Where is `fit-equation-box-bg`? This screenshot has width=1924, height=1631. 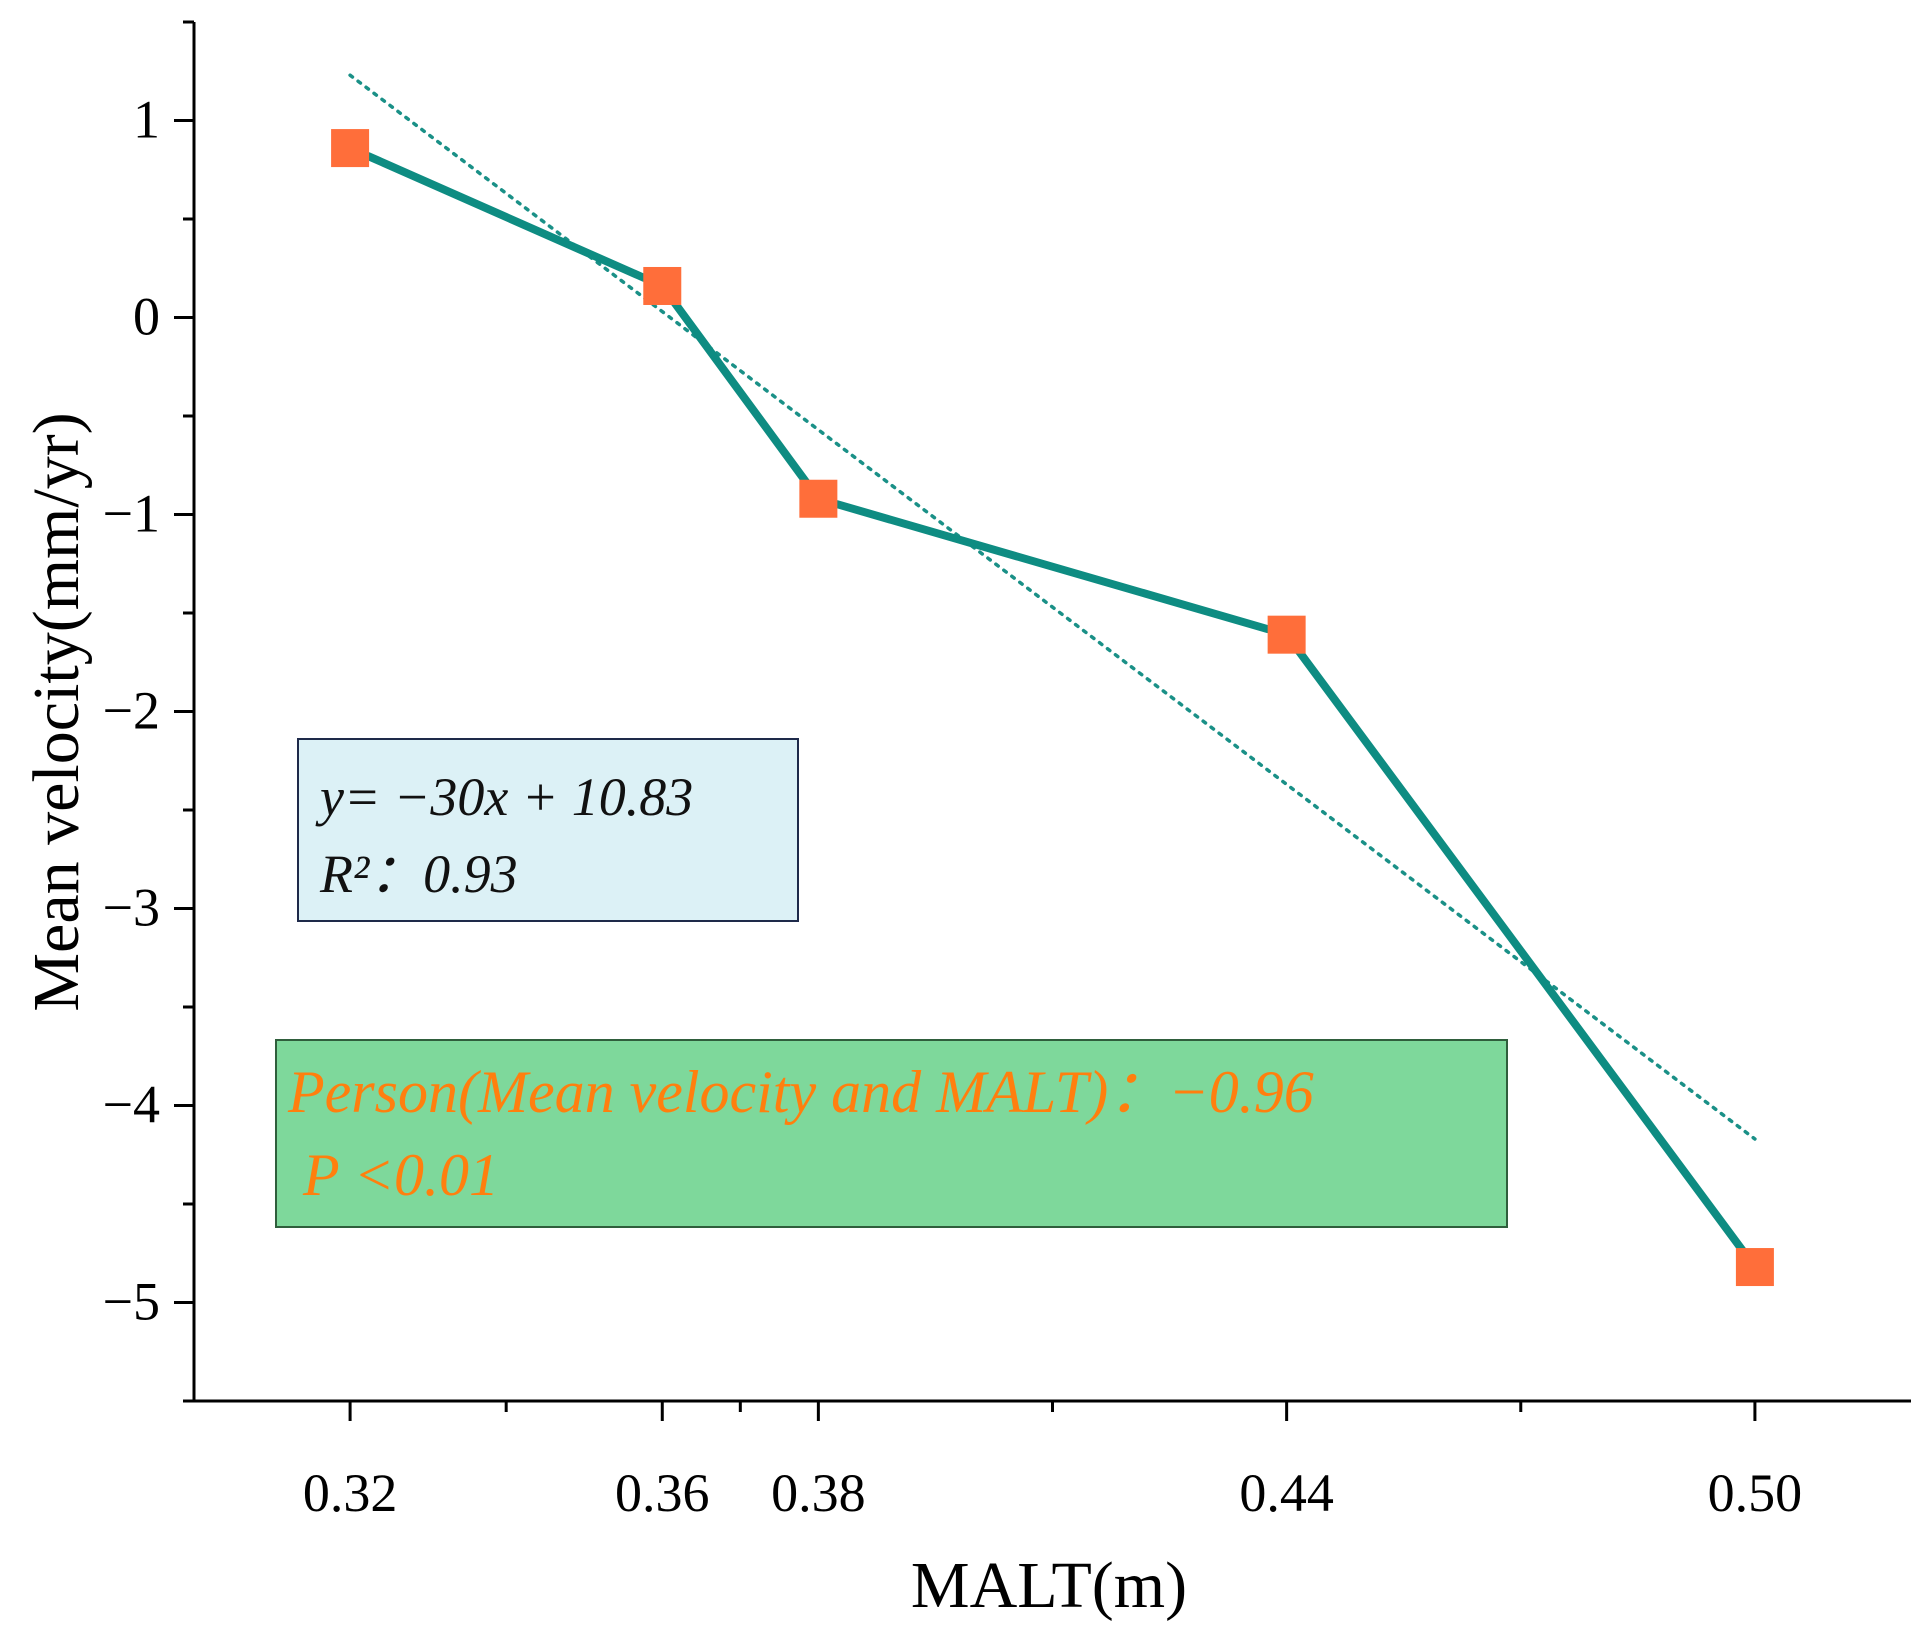 fit-equation-box-bg is located at coordinates (548, 830).